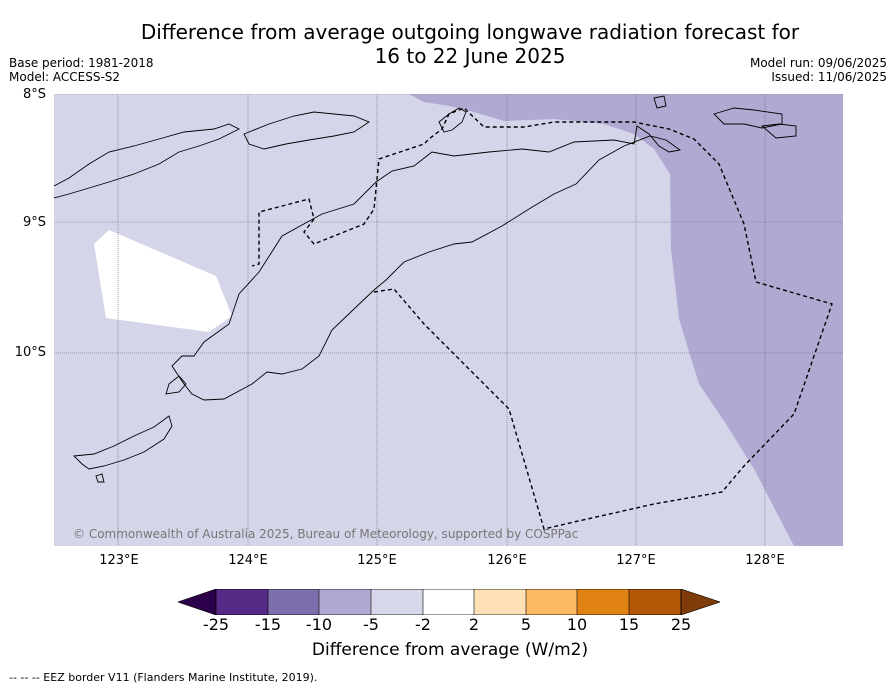 Image resolution: width=896 pixels, height=690 pixels. Describe the element at coordinates (700, 602) in the screenshot. I see `colorbar-over-arrow` at that location.